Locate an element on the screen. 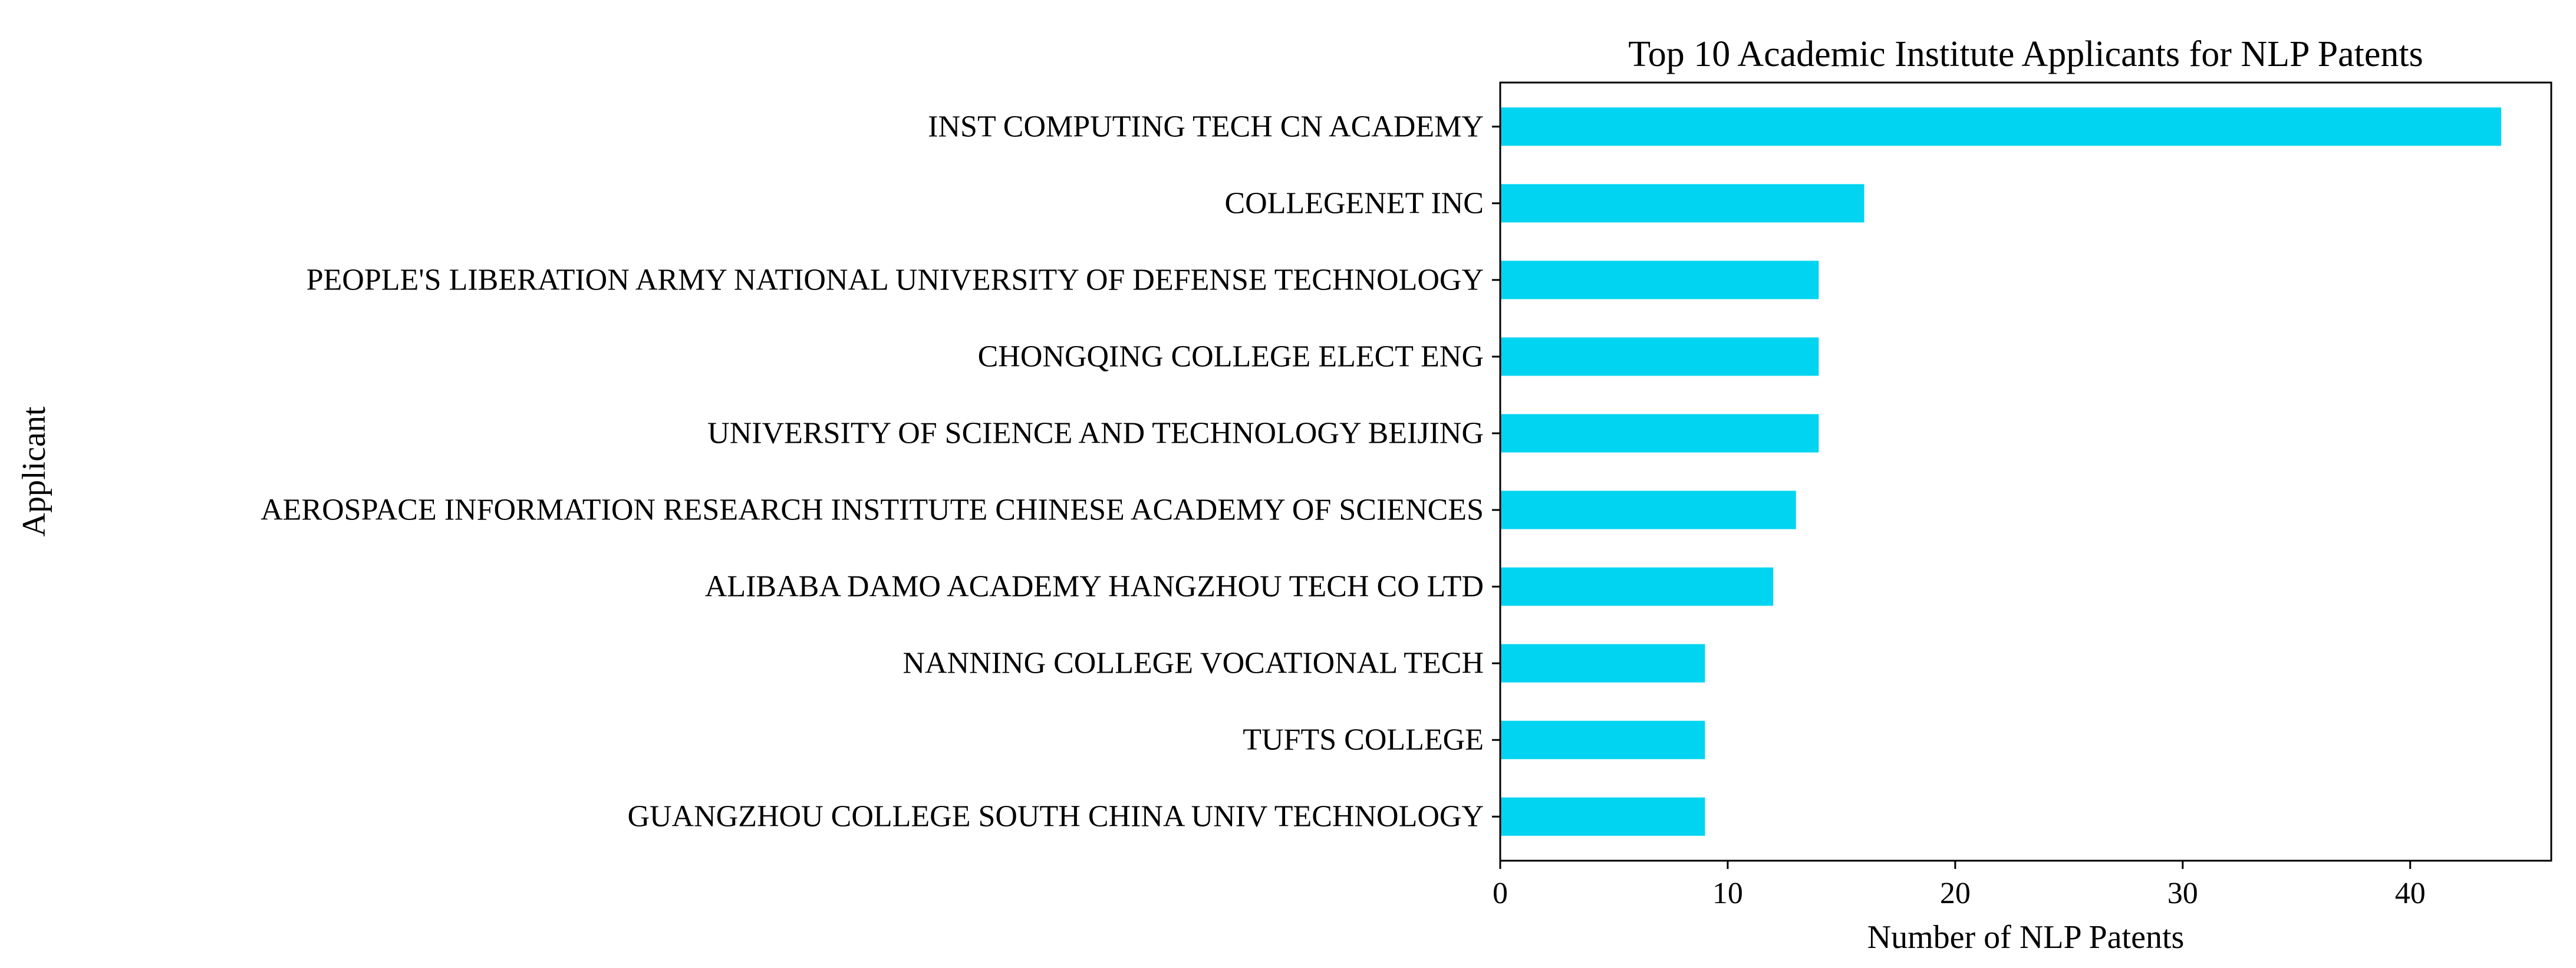  category-label: COLLEGENET INC is located at coordinates (1354, 203).